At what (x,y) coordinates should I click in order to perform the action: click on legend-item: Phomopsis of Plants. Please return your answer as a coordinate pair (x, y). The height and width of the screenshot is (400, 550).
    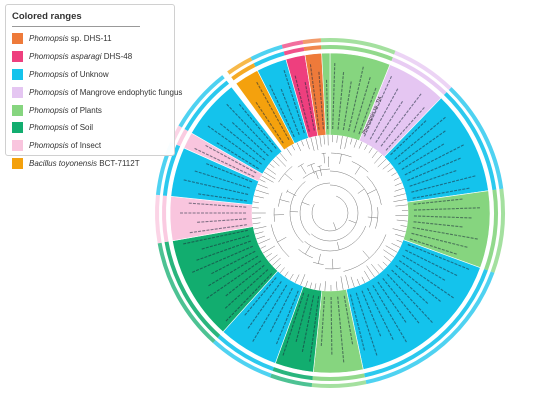
    Looking at the image, I should click on (90, 110).